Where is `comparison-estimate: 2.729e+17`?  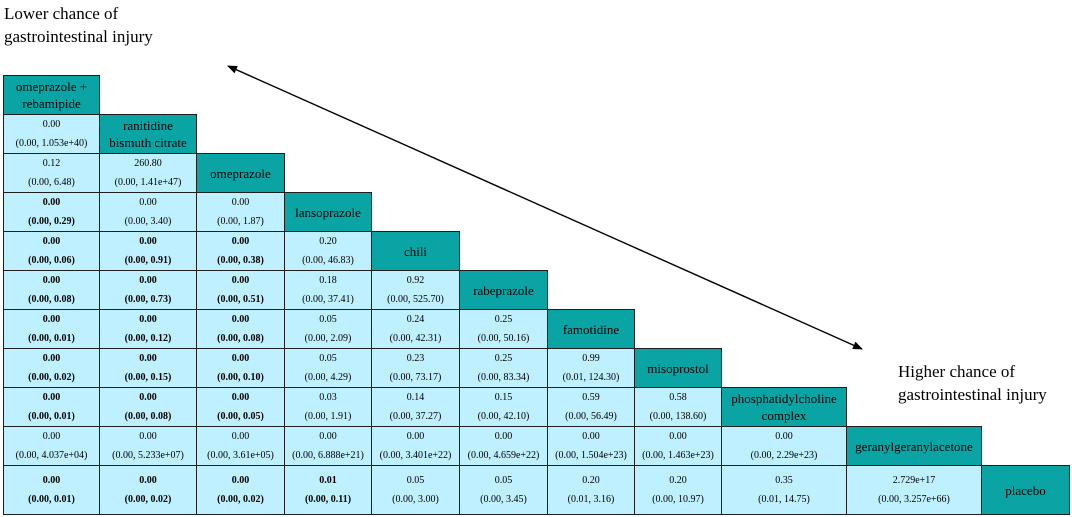 comparison-estimate: 2.729e+17 is located at coordinates (914, 480).